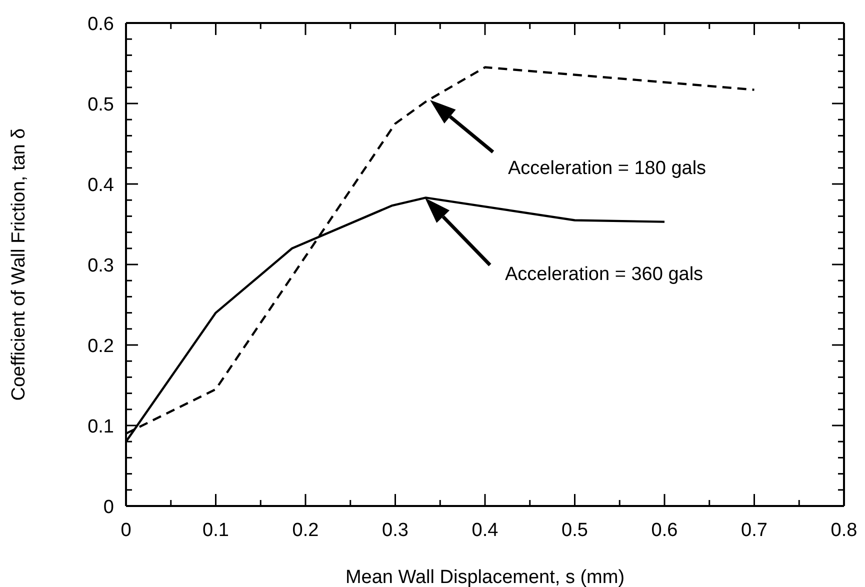 Image resolution: width=865 pixels, height=587 pixels. I want to click on annotation: Acceleration = 360 gals, so click(604, 274).